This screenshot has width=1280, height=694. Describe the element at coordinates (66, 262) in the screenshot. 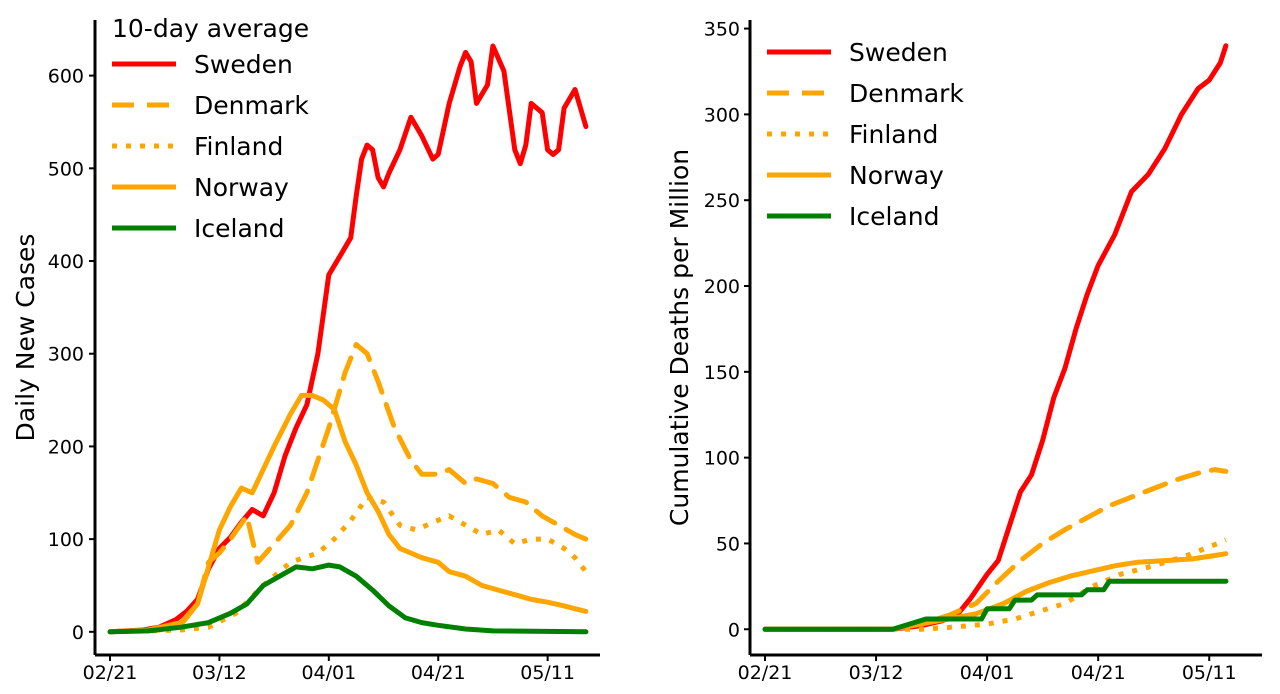

I see `y-tick-label: 400` at that location.